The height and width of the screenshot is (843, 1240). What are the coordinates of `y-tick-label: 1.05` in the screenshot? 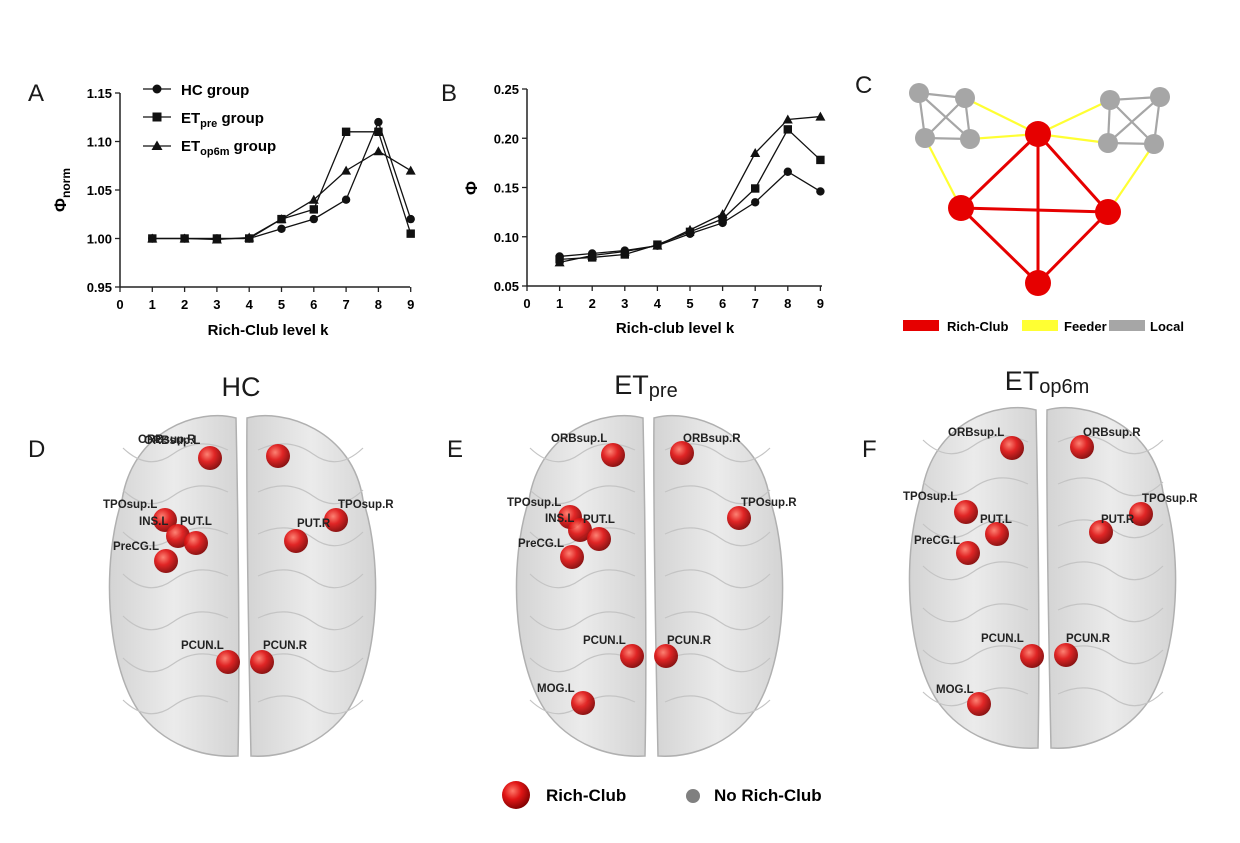 It's located at (99, 190).